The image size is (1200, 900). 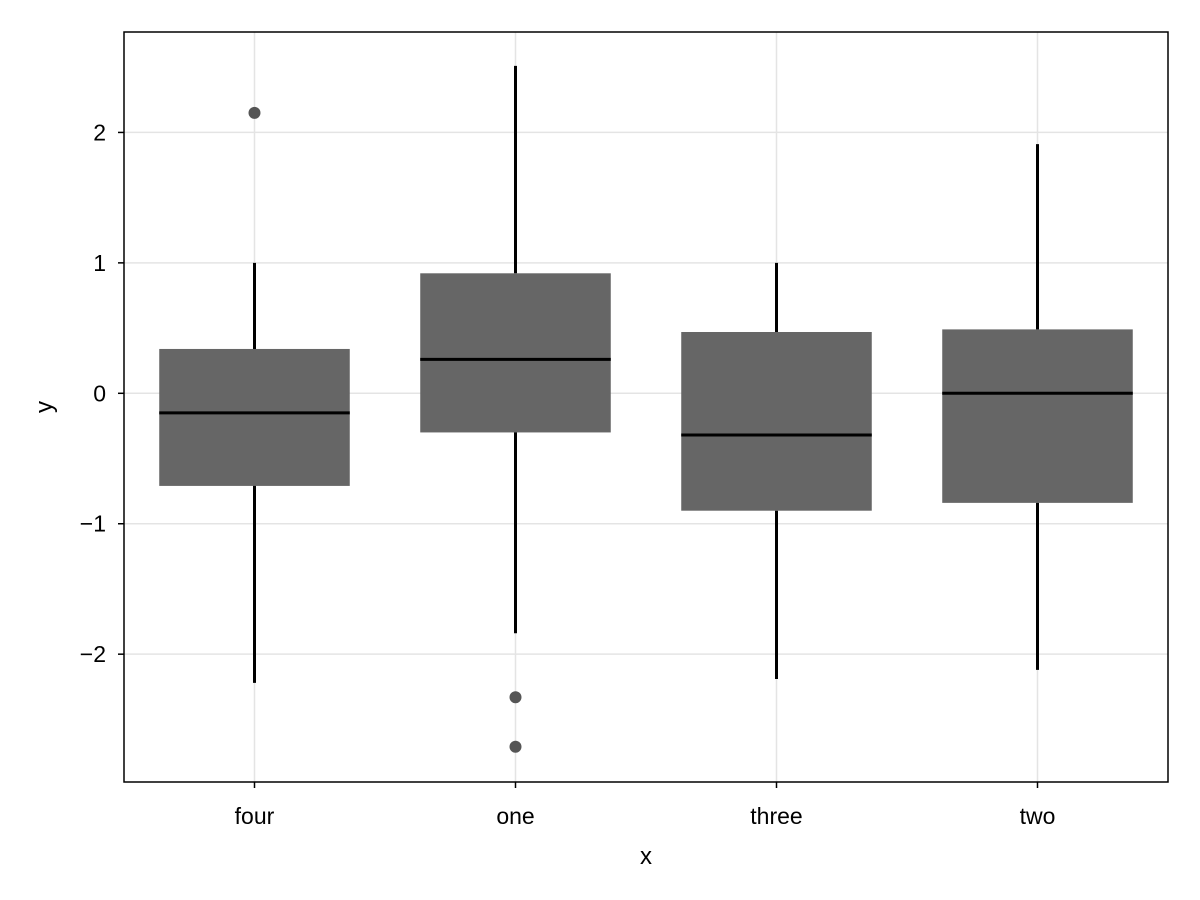 What do you see at coordinates (646, 856) in the screenshot?
I see `x-axis-label: x` at bounding box center [646, 856].